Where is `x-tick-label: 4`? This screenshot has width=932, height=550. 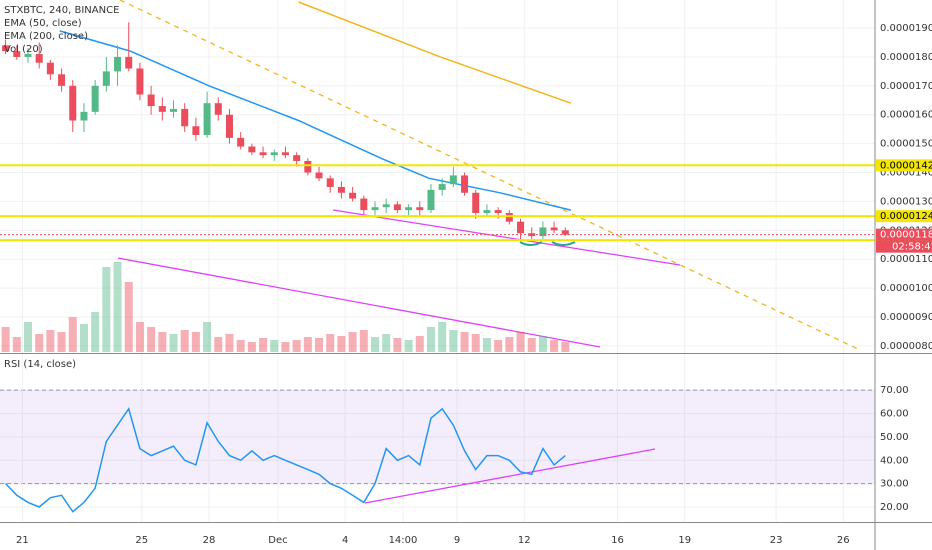 x-tick-label: 4 is located at coordinates (345, 540).